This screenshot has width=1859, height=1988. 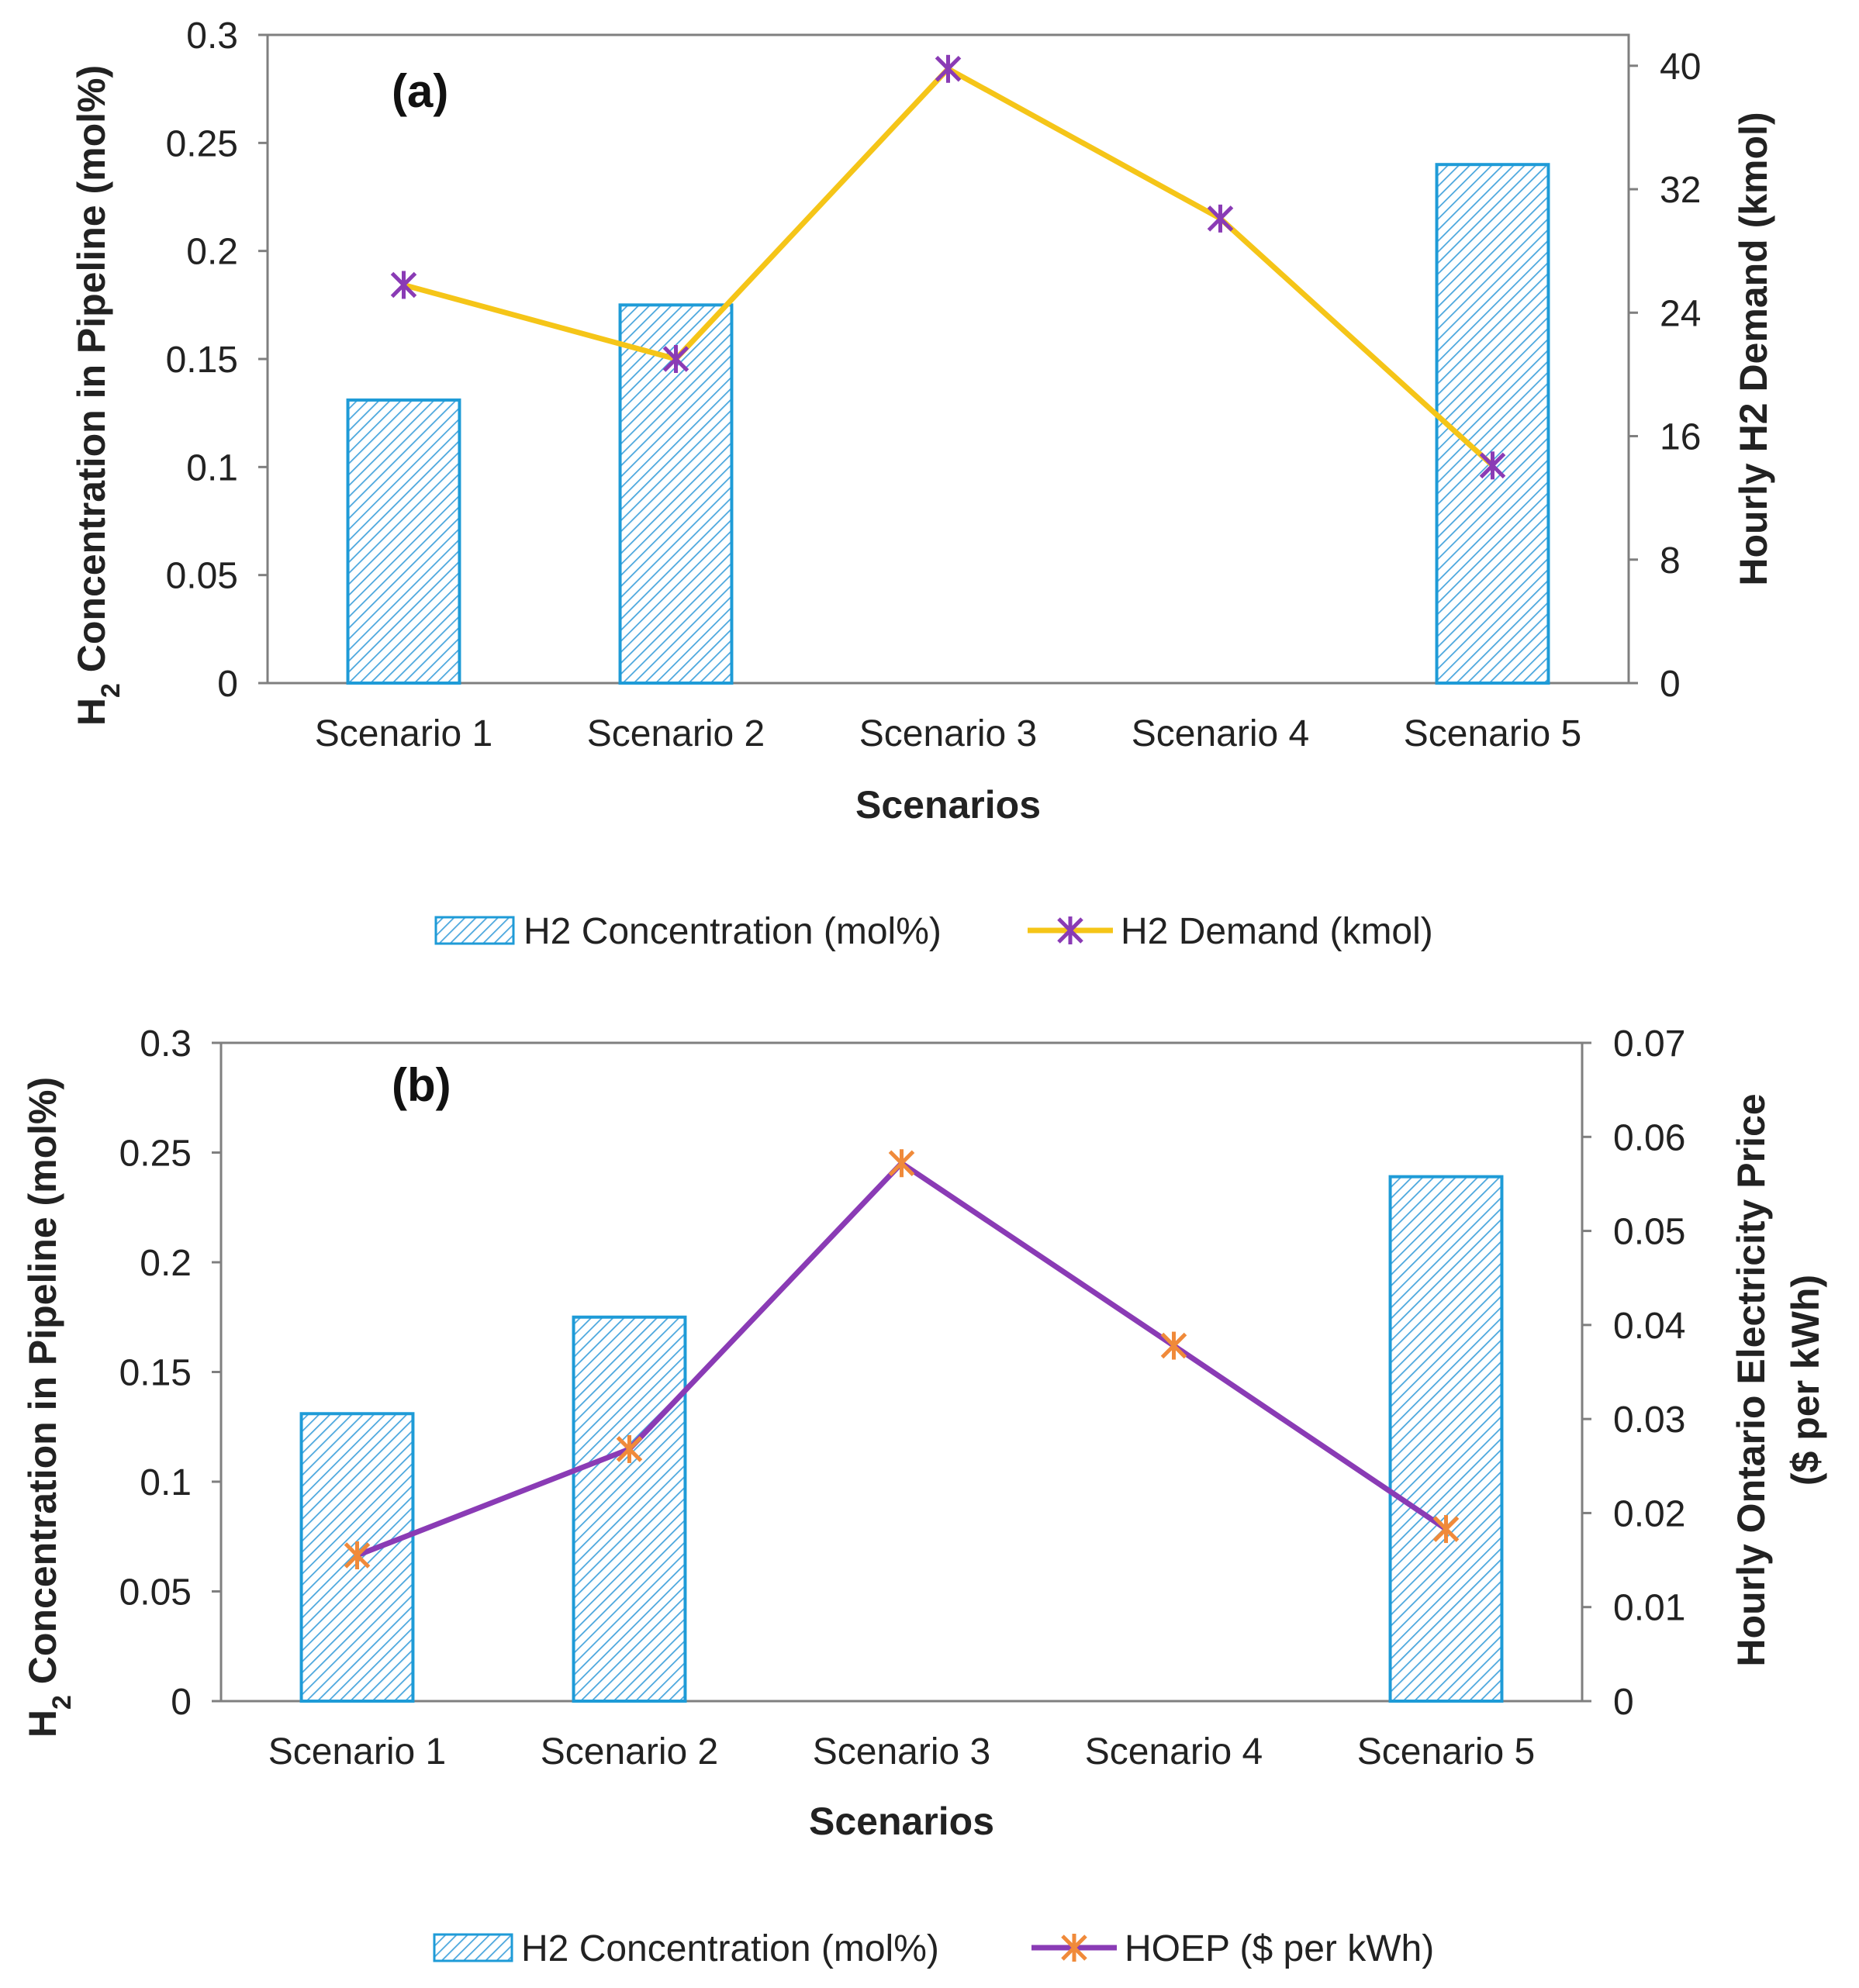 I want to click on y2-tick-label: 24, so click(x=1680, y=313).